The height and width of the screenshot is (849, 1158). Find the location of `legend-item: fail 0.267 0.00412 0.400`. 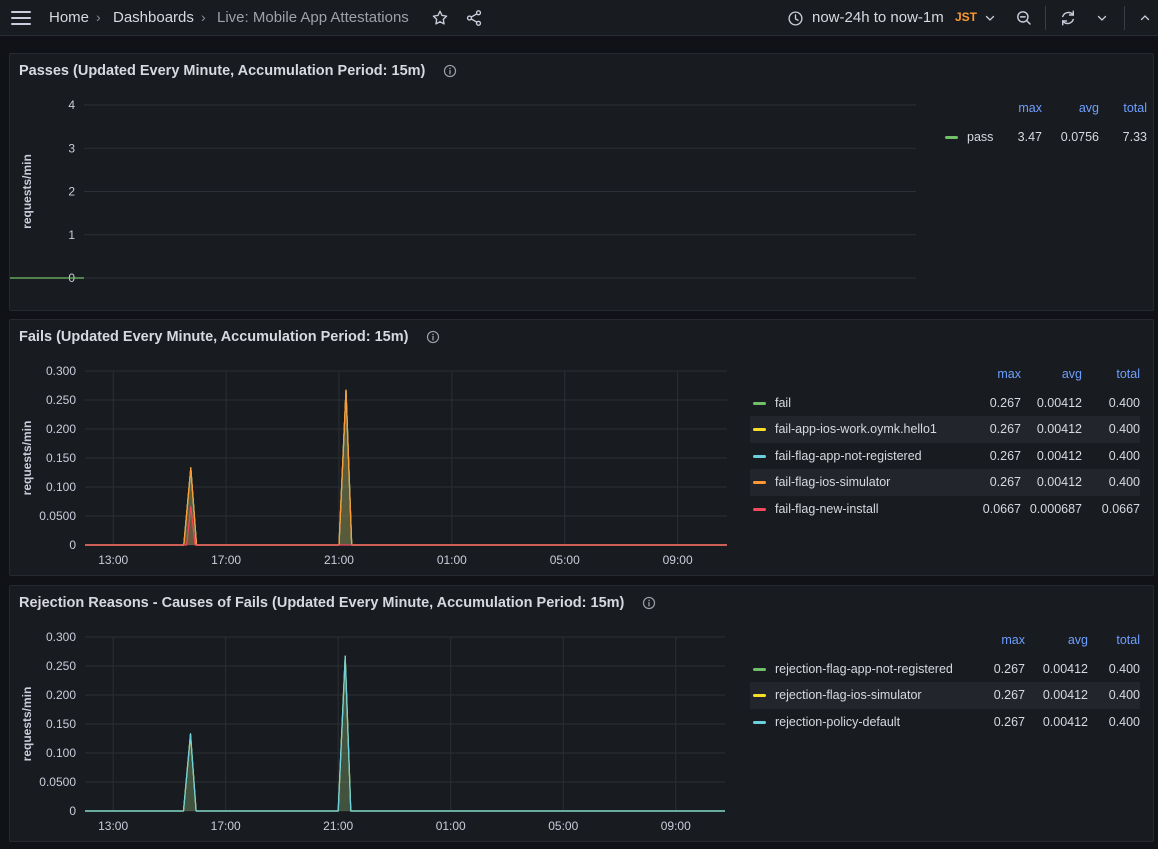

legend-item: fail 0.267 0.00412 0.400 is located at coordinates (945, 403).